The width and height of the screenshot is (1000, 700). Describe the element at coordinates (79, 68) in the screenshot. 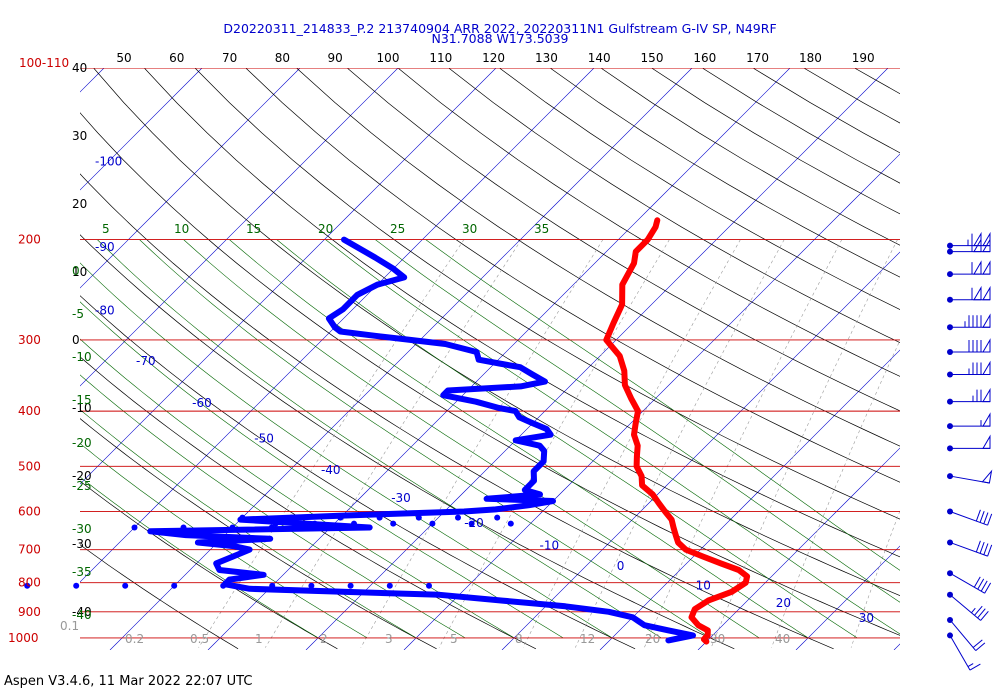

I see `left-theta-label: 40` at that location.